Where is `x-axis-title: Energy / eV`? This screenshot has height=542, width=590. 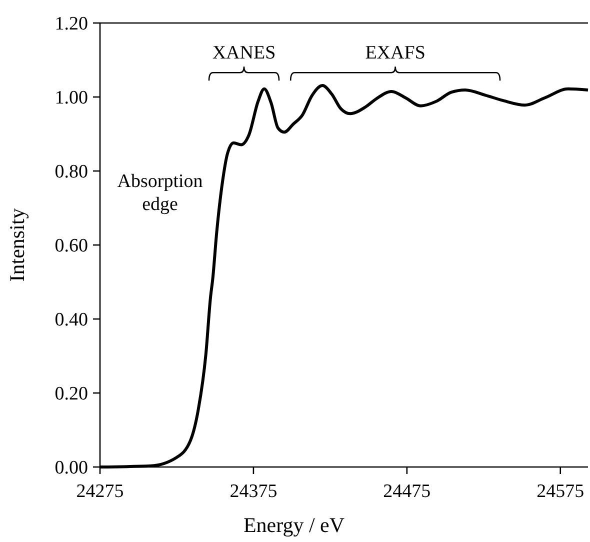
x-axis-title: Energy / eV is located at coordinates (294, 525).